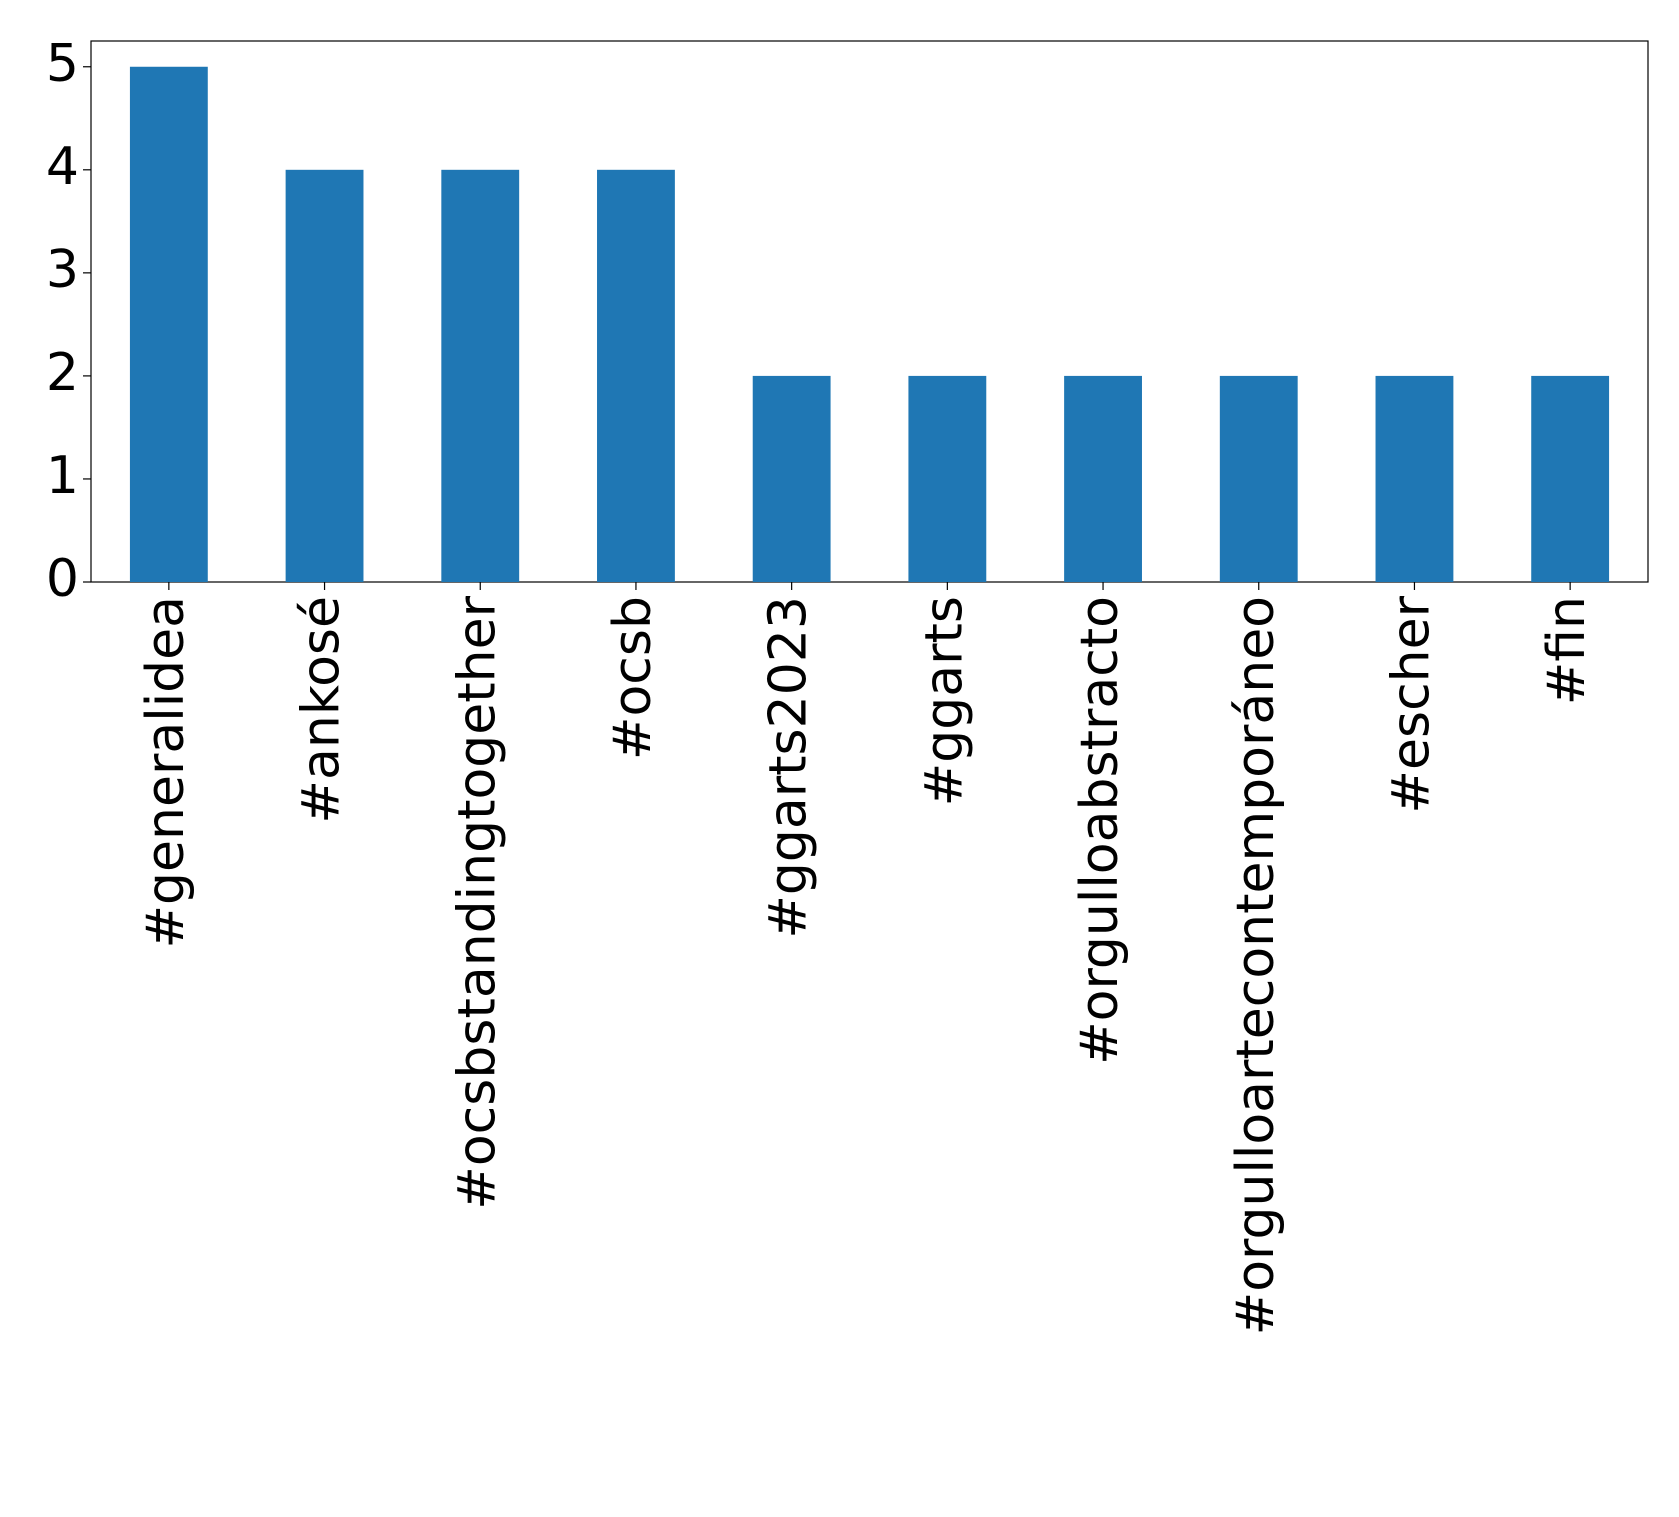 Image resolution: width=1679 pixels, height=1517 pixels. What do you see at coordinates (1100, 830) in the screenshot?
I see `x-tick-label: #orgulloabstracto` at bounding box center [1100, 830].